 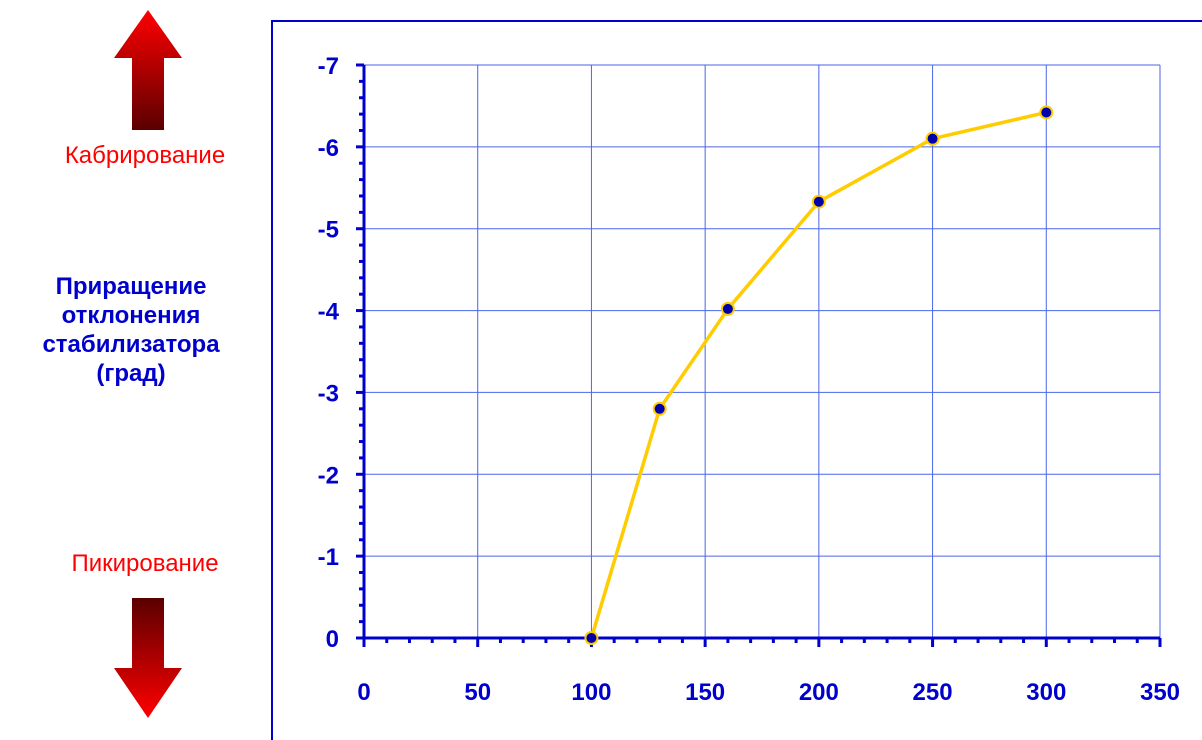 I want to click on y-tick-label: -5, so click(x=328, y=230).